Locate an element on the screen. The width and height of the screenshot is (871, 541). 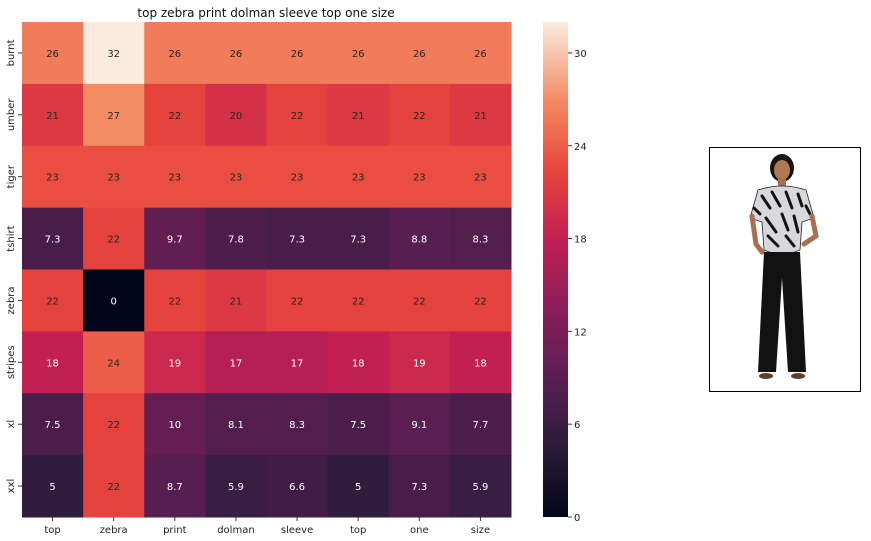
cell-value-label: 24 is located at coordinates (113, 363).